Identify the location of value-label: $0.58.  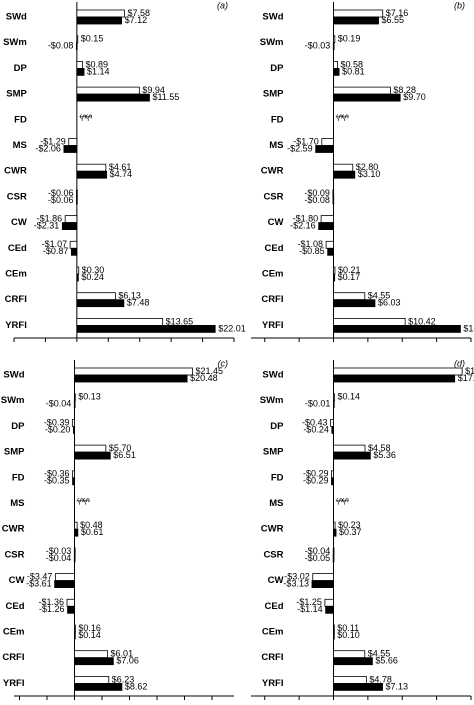
(351, 64).